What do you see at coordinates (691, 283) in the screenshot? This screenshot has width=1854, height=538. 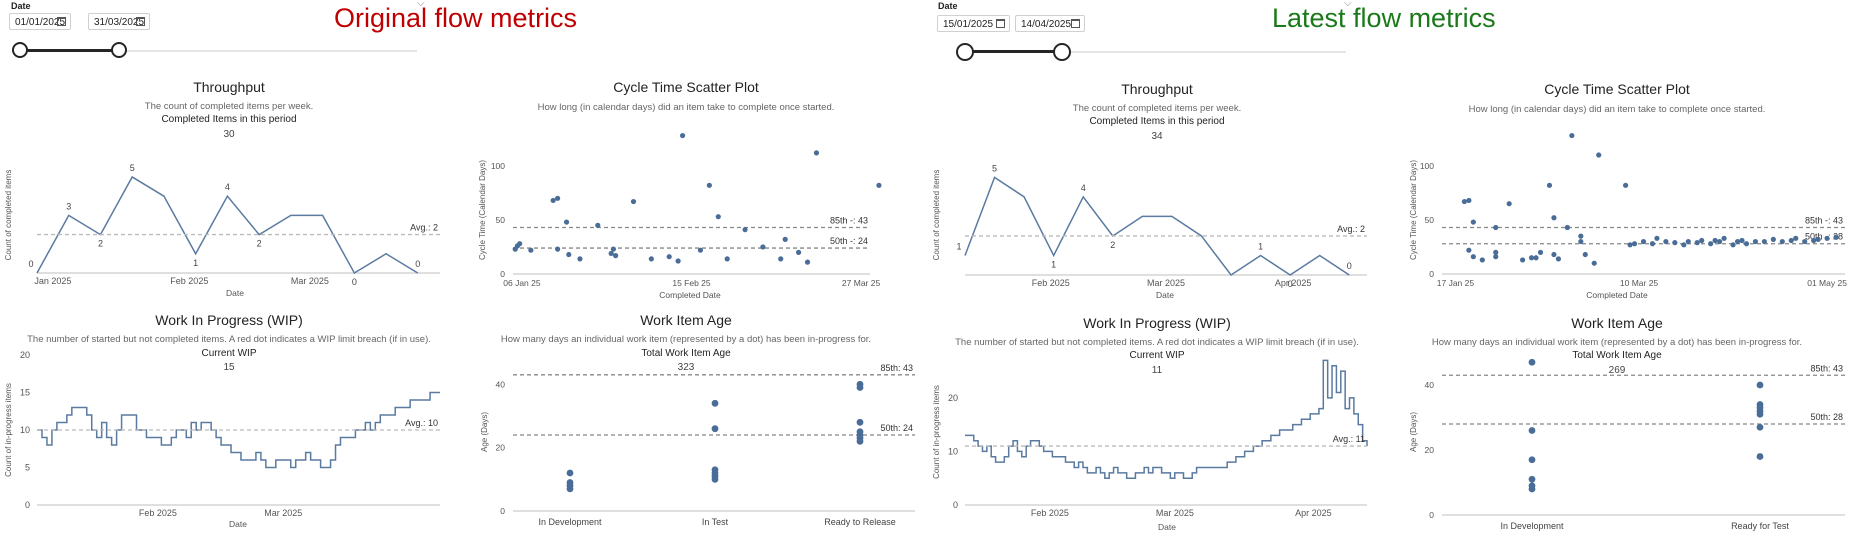 I see `x-tick-label: 15 Feb 25` at bounding box center [691, 283].